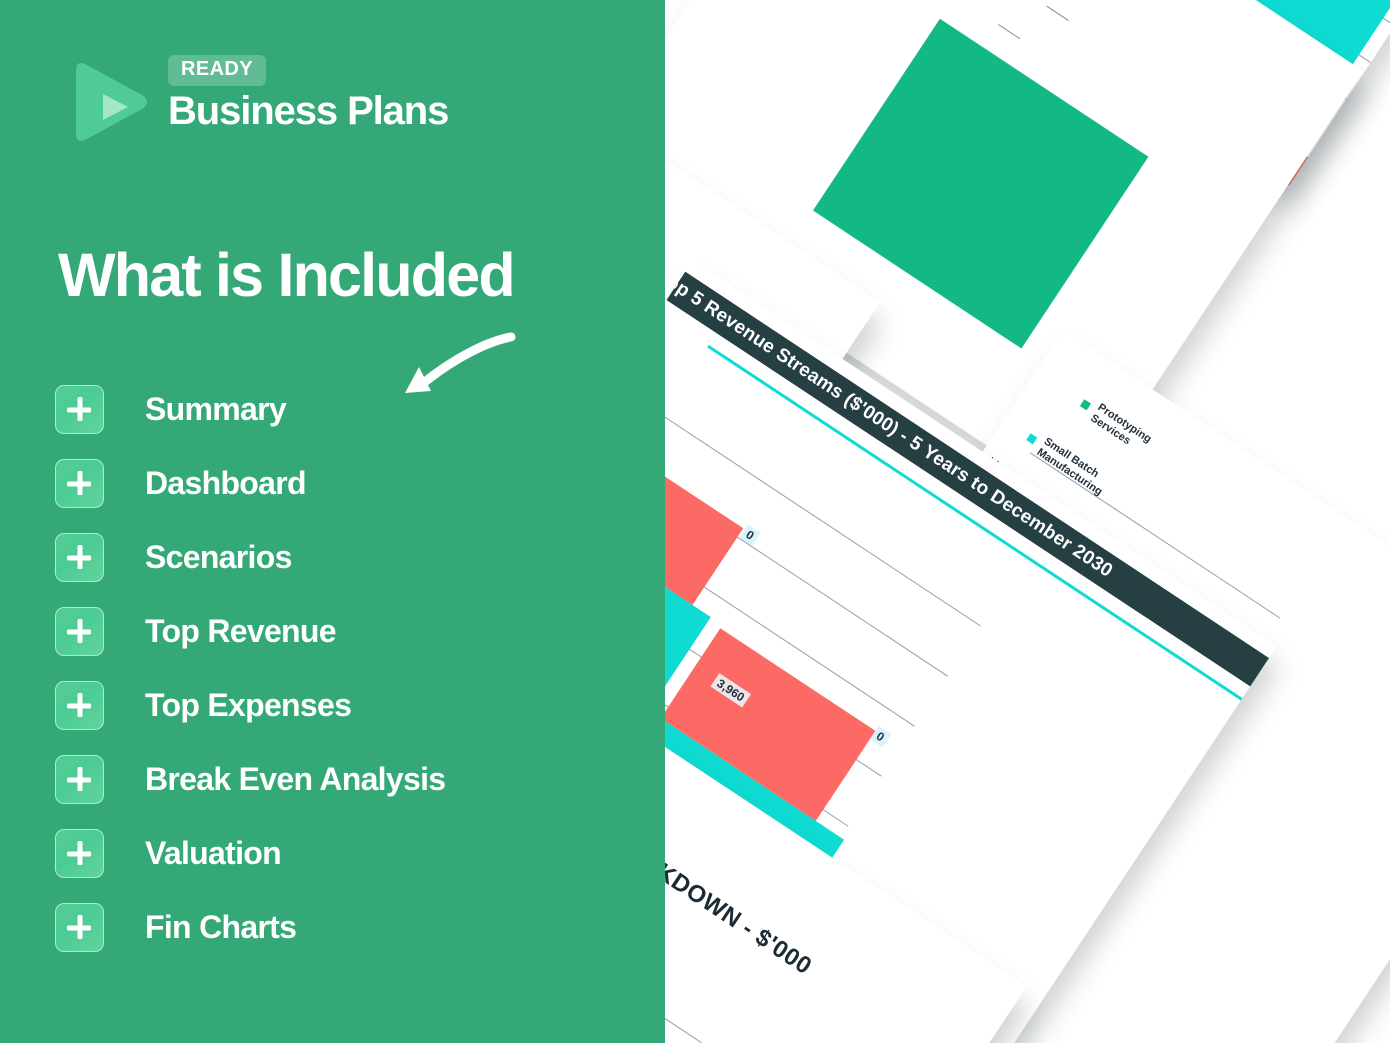 The height and width of the screenshot is (1043, 1390). I want to click on brand-title: Business Plans, so click(308, 110).